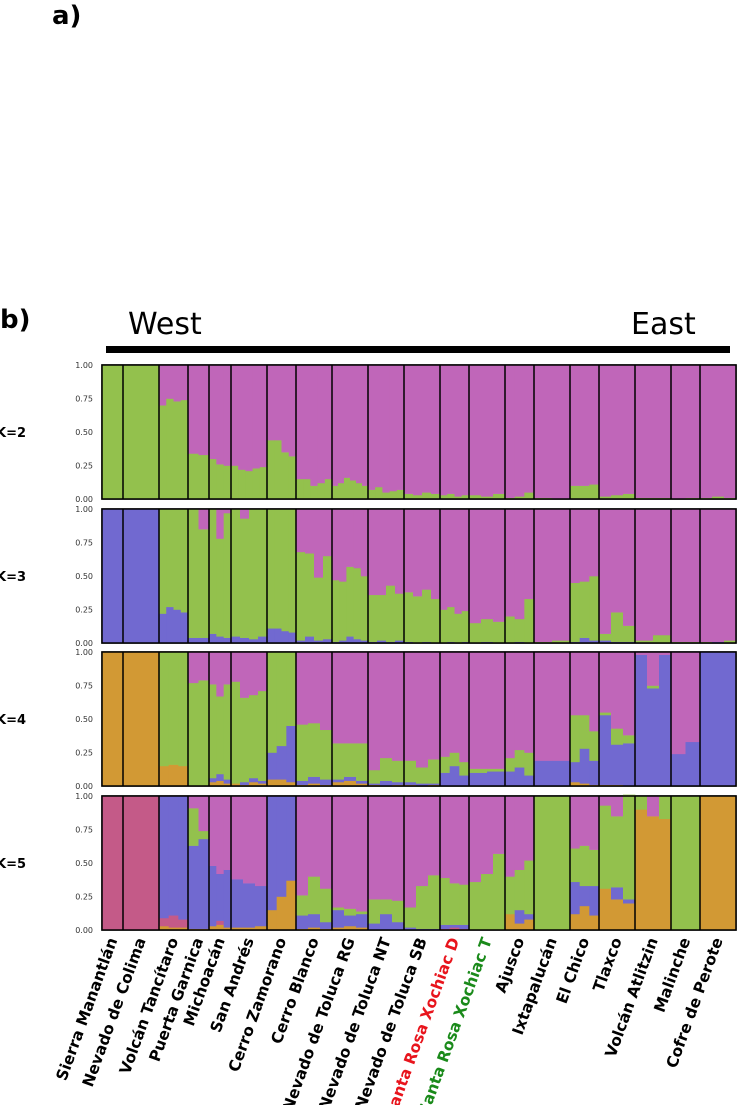 The width and height of the screenshot is (752, 1105). Describe the element at coordinates (13, 433) in the screenshot. I see `k-label: K=2` at that location.